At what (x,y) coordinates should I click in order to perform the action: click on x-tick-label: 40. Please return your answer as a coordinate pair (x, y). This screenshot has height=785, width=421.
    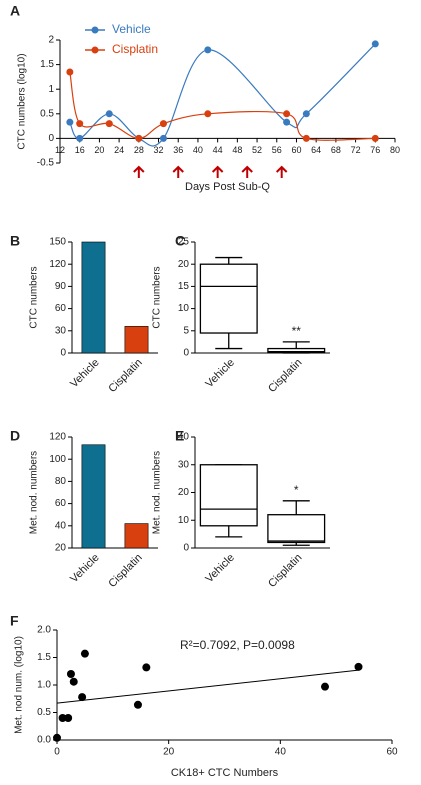
    Looking at the image, I should click on (281, 752).